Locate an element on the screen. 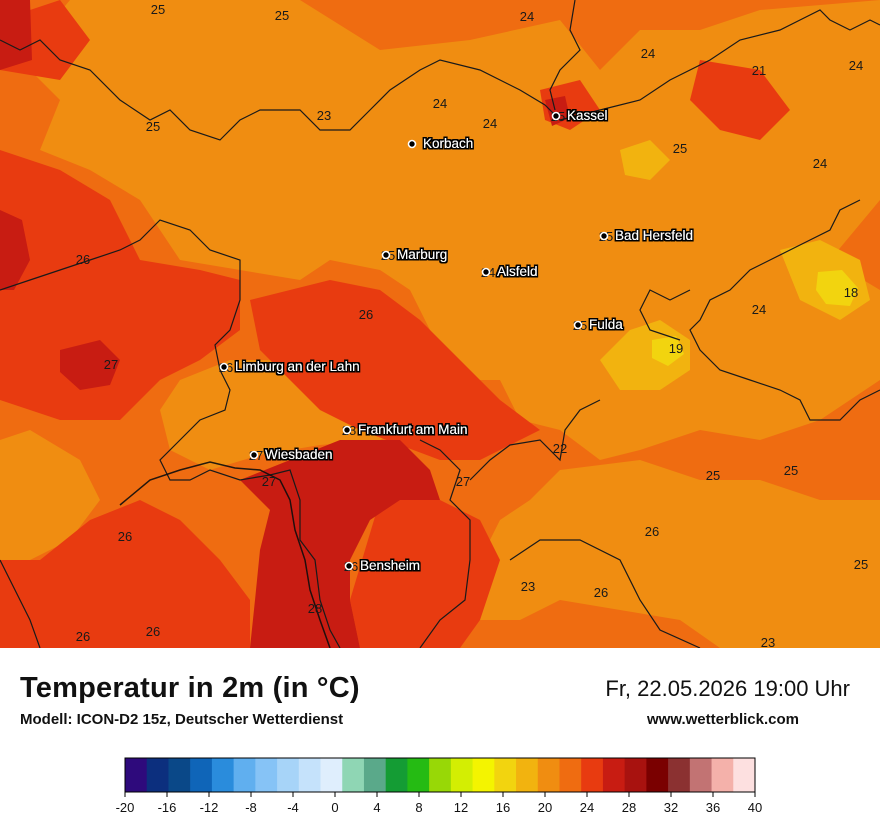  legend-tick-label: 4 is located at coordinates (376, 807).